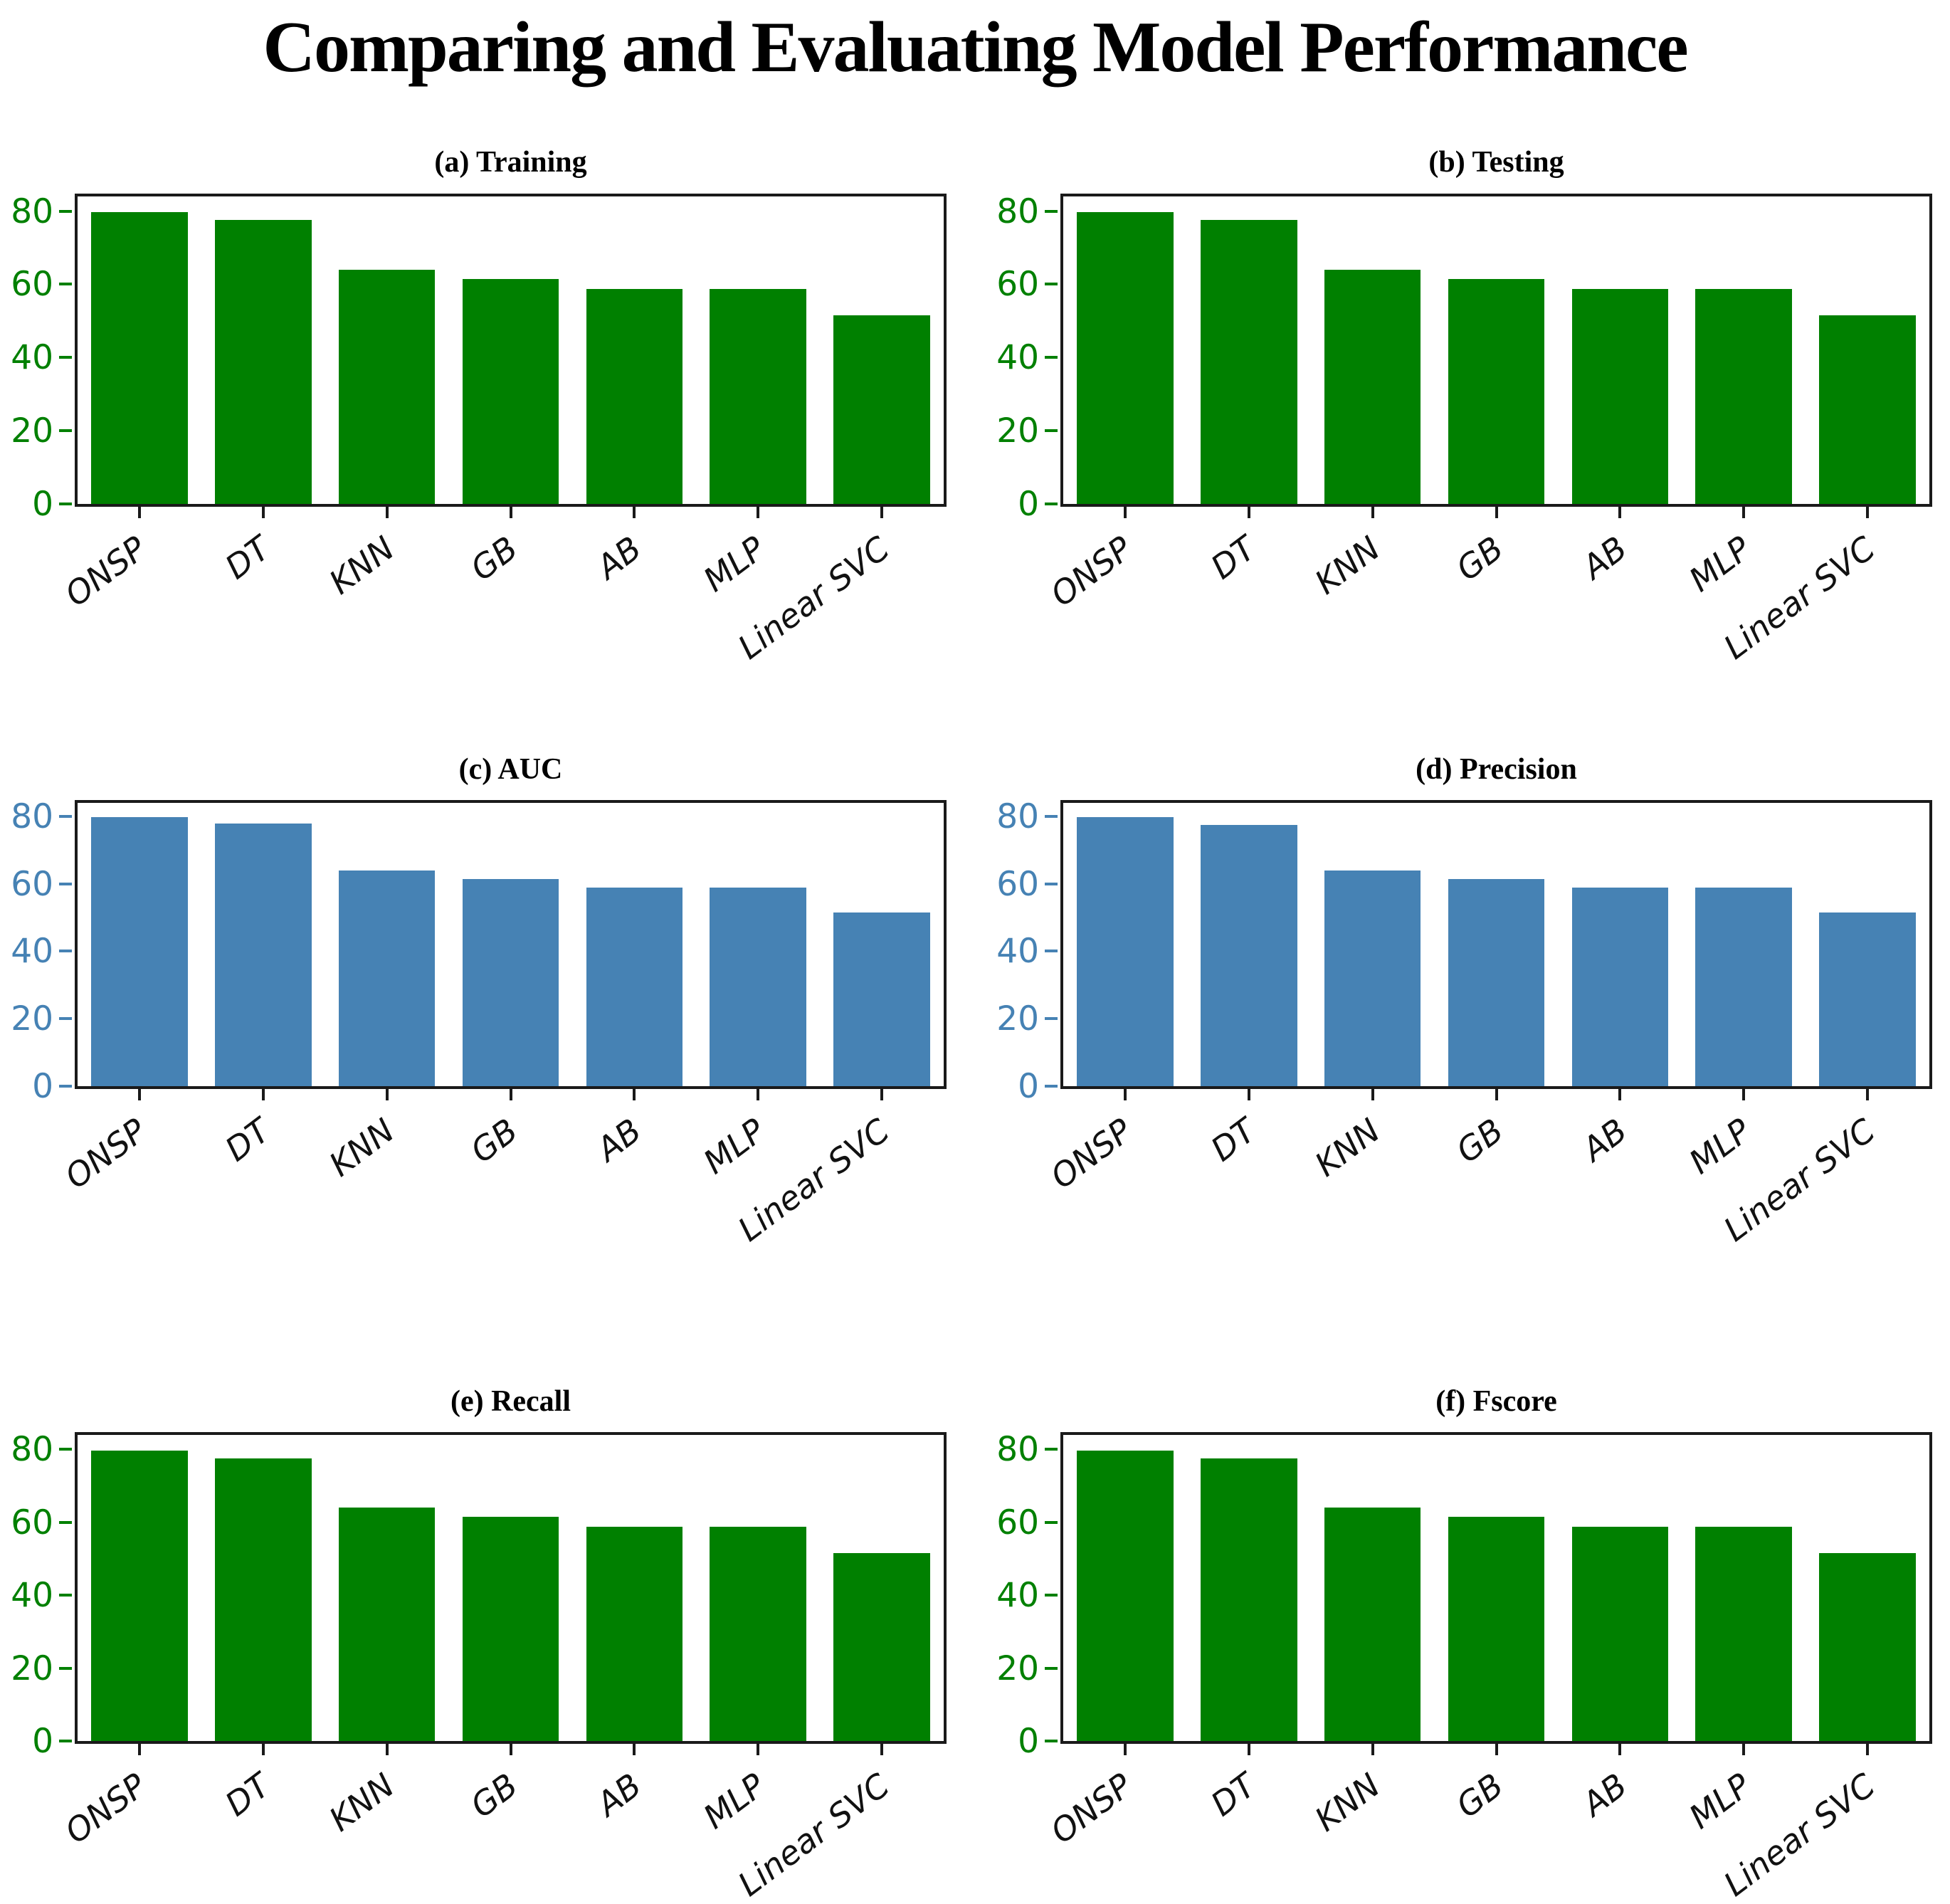  Describe the element at coordinates (1091, 571) in the screenshot. I see `x-tick-label: ONSP` at that location.